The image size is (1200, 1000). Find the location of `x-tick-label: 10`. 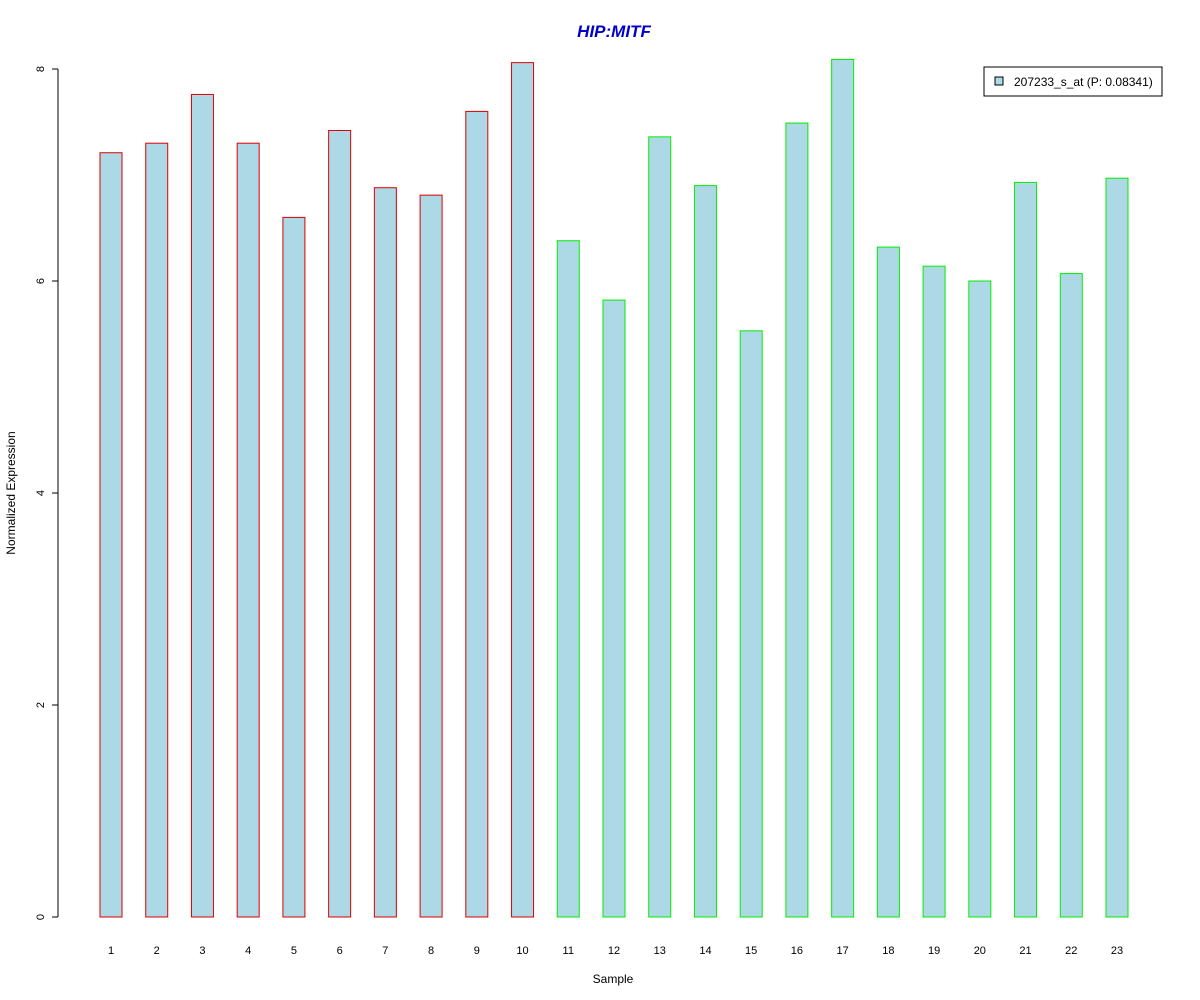

x-tick-label: 10 is located at coordinates (522, 951).